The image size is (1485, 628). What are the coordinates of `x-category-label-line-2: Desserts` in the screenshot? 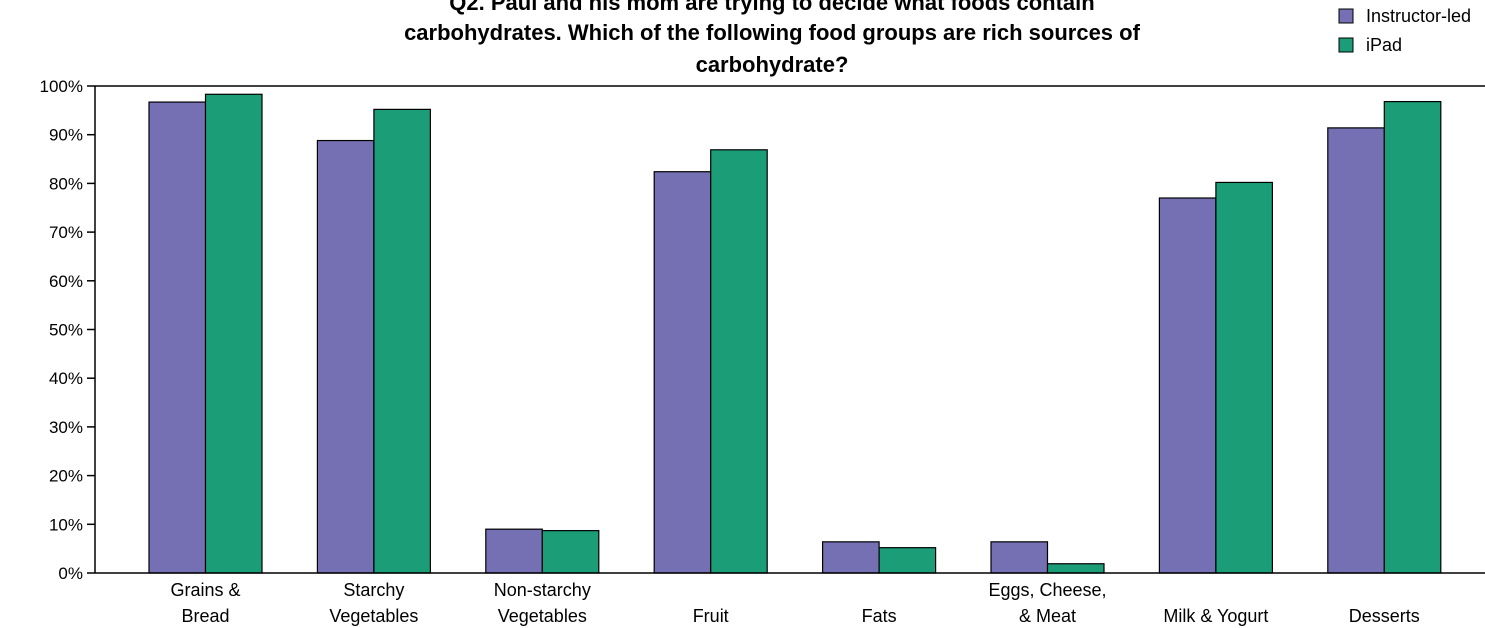 It's located at (1384, 616).